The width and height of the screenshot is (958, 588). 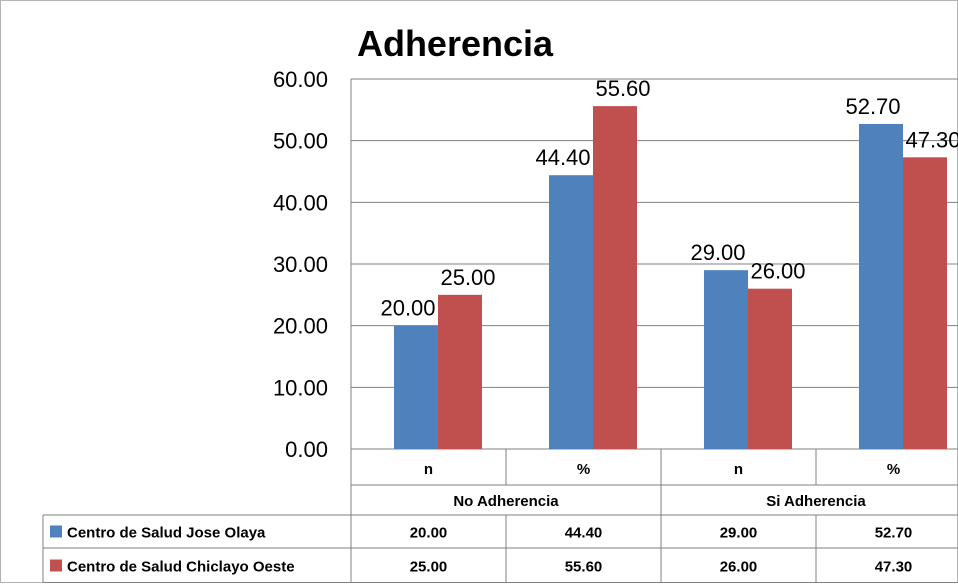 I want to click on table-value: 25.00, so click(x=429, y=567).